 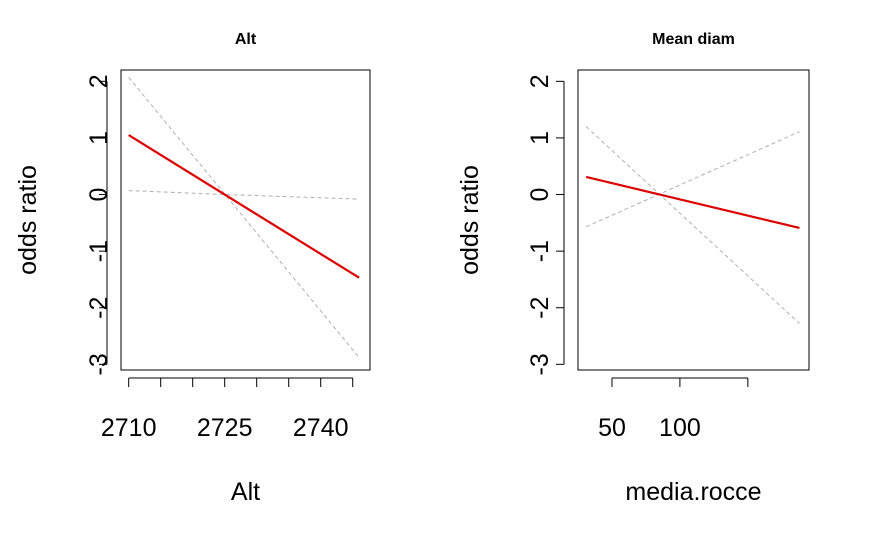 I want to click on x-tick-label: 100, so click(x=680, y=428).